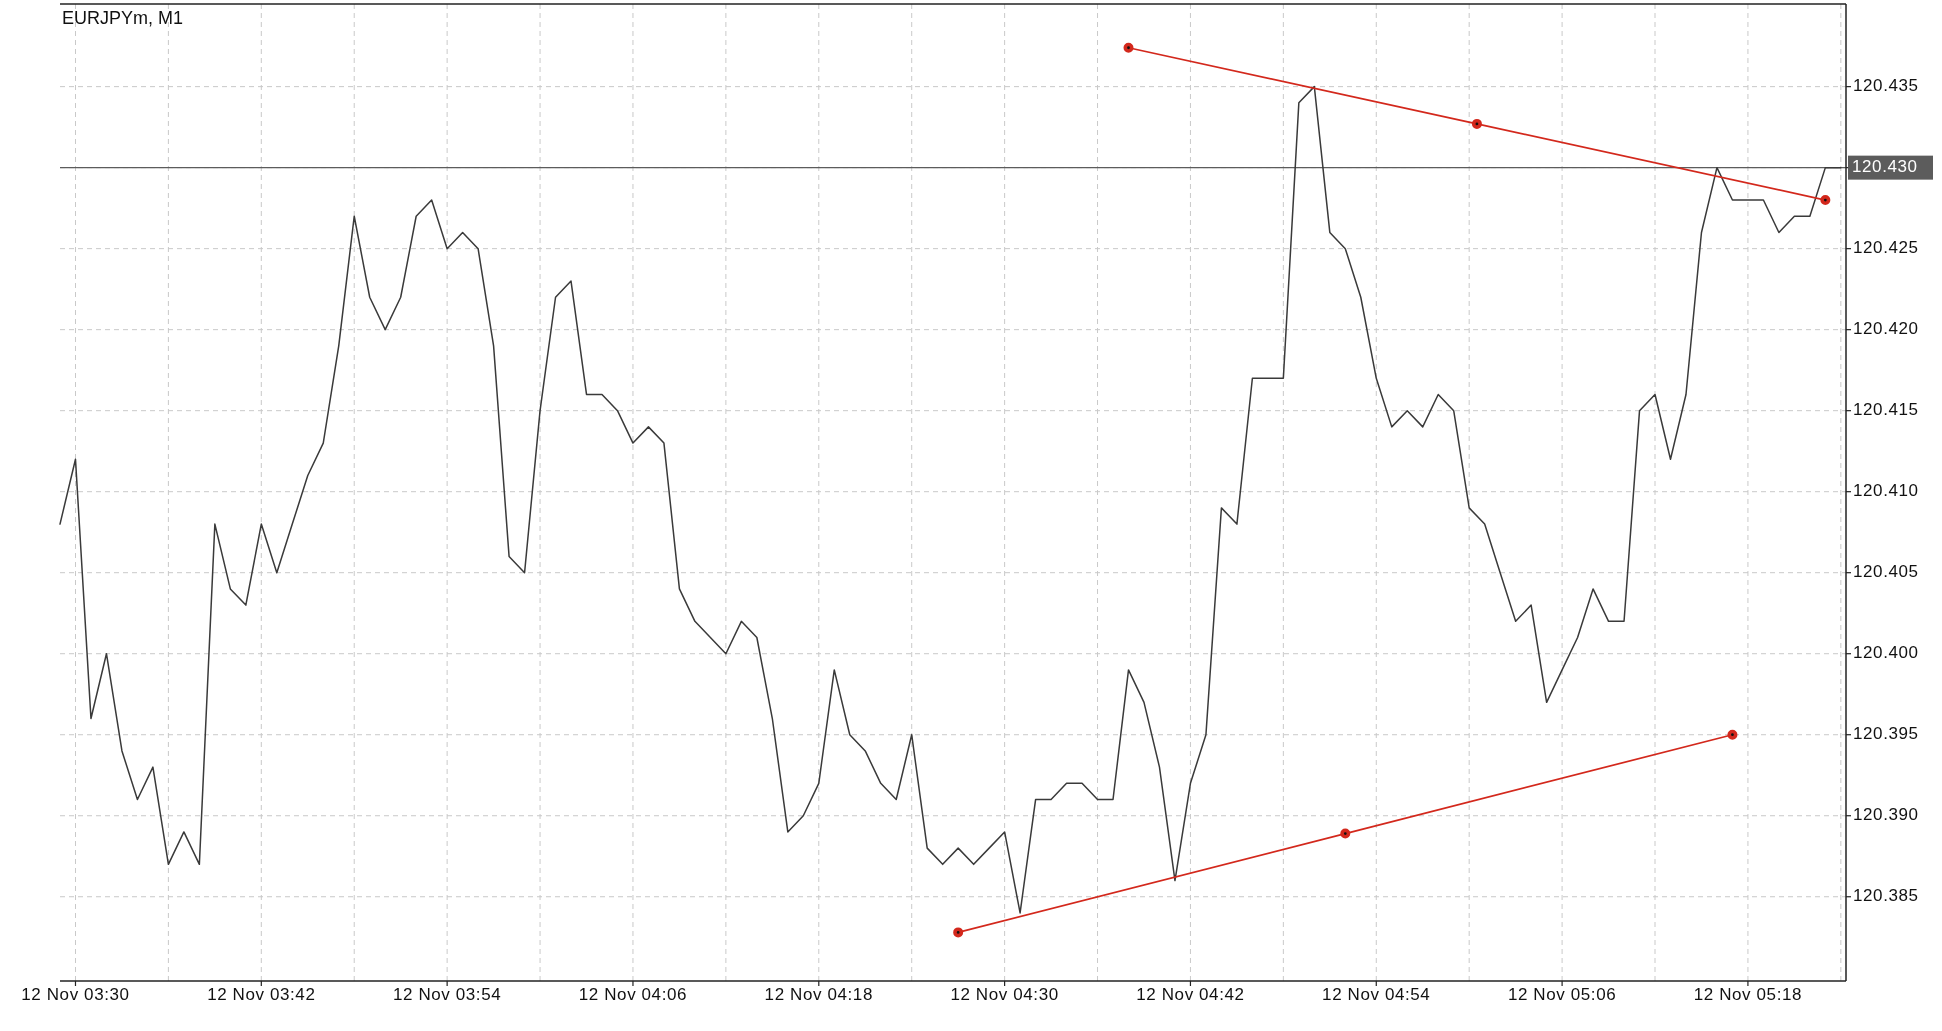 The image size is (1942, 1031). What do you see at coordinates (1886, 248) in the screenshot?
I see `y-tick-label: 120.425` at bounding box center [1886, 248].